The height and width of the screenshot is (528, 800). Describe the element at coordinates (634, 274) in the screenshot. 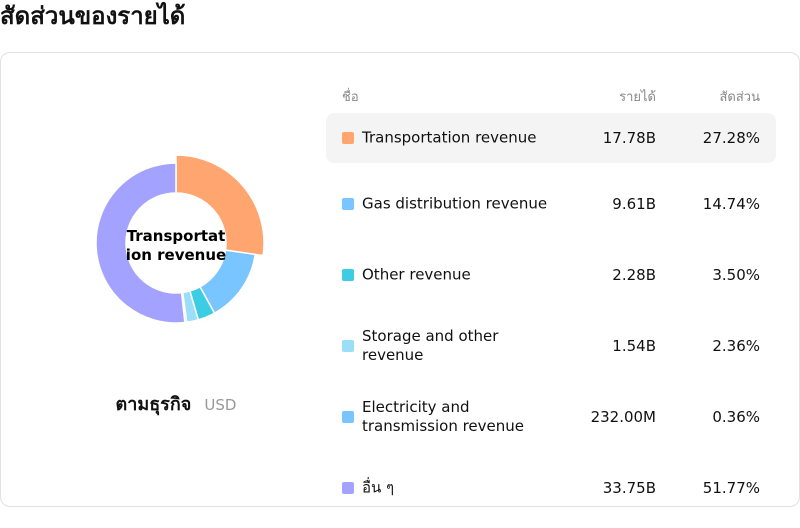

I see `row-revenue: 2.28B` at that location.